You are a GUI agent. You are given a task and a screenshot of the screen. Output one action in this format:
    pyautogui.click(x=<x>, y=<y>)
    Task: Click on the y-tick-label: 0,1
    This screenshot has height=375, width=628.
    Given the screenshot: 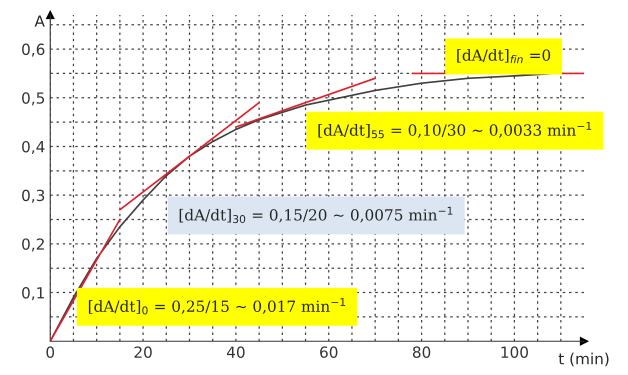 What is the action you would take?
    pyautogui.click(x=33, y=293)
    